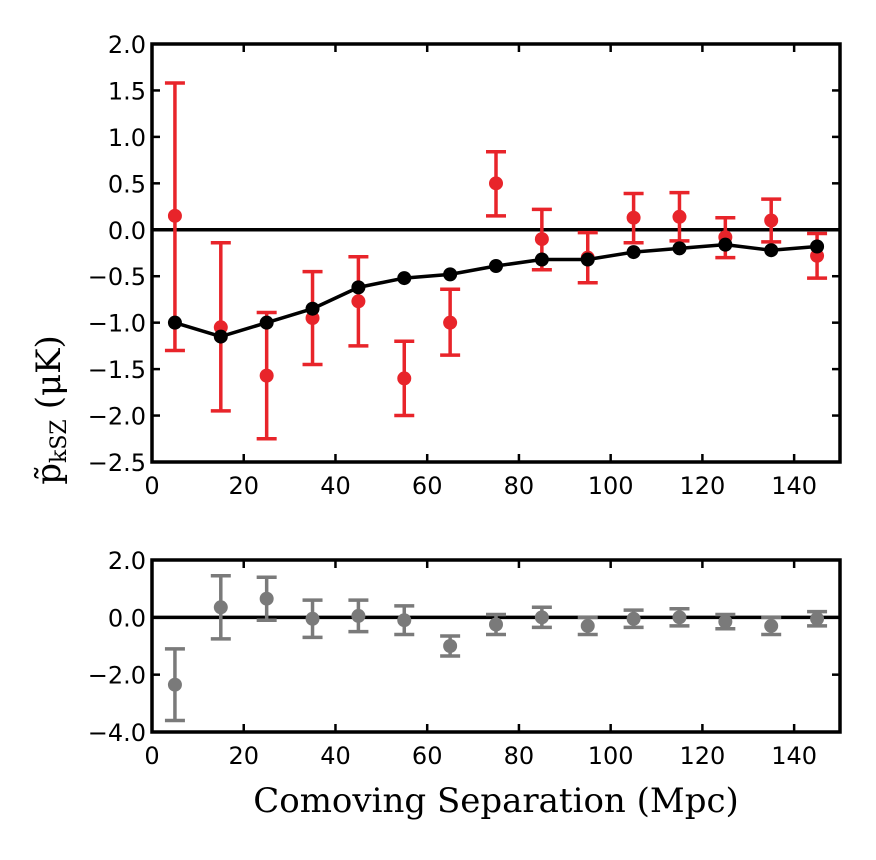 This screenshot has height=860, width=876. What do you see at coordinates (59, 441) in the screenshot?
I see `y-axis-label-subscript: kSZ` at bounding box center [59, 441].